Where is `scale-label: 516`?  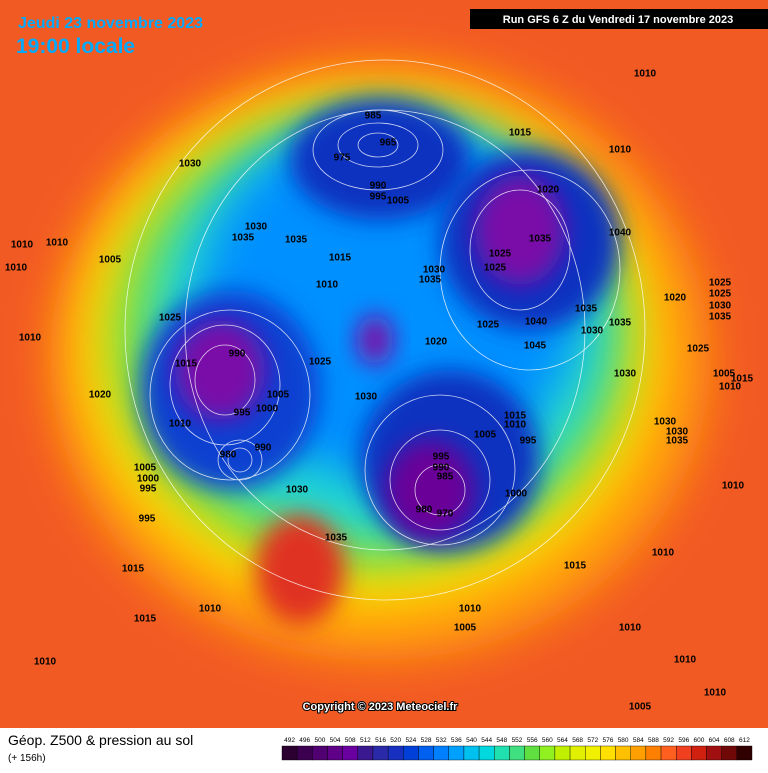 scale-label: 516 is located at coordinates (380, 740).